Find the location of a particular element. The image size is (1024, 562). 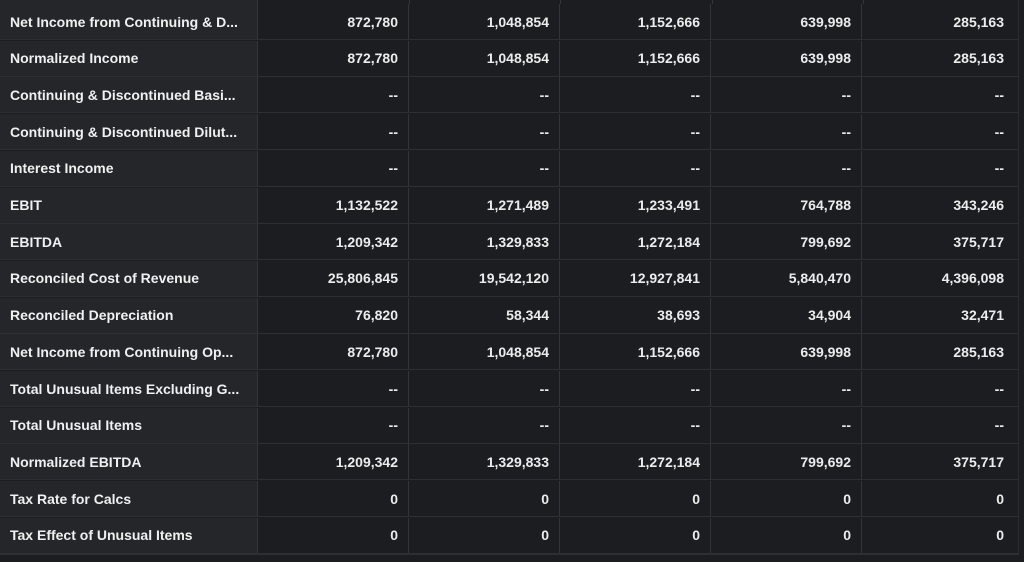

value-cell: 34,904 is located at coordinates (786, 315).